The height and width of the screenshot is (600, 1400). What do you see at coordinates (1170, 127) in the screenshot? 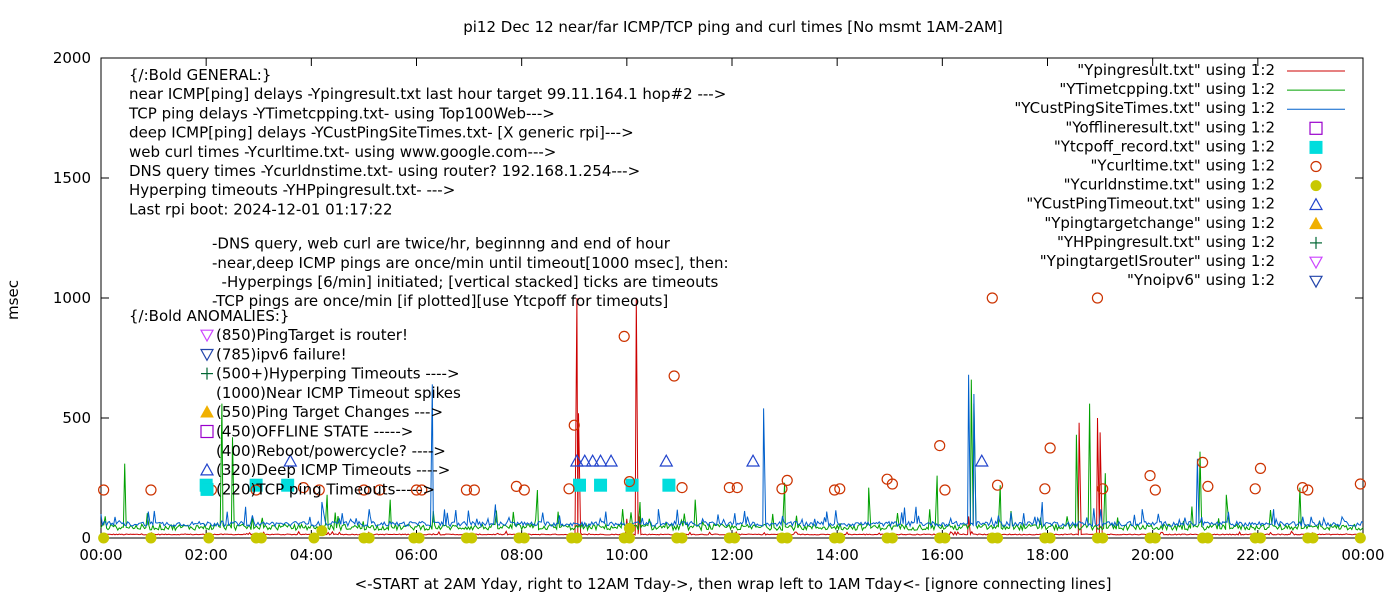
I see `legend-label: "Yofflineresult.txt" using 1:2` at bounding box center [1170, 127].